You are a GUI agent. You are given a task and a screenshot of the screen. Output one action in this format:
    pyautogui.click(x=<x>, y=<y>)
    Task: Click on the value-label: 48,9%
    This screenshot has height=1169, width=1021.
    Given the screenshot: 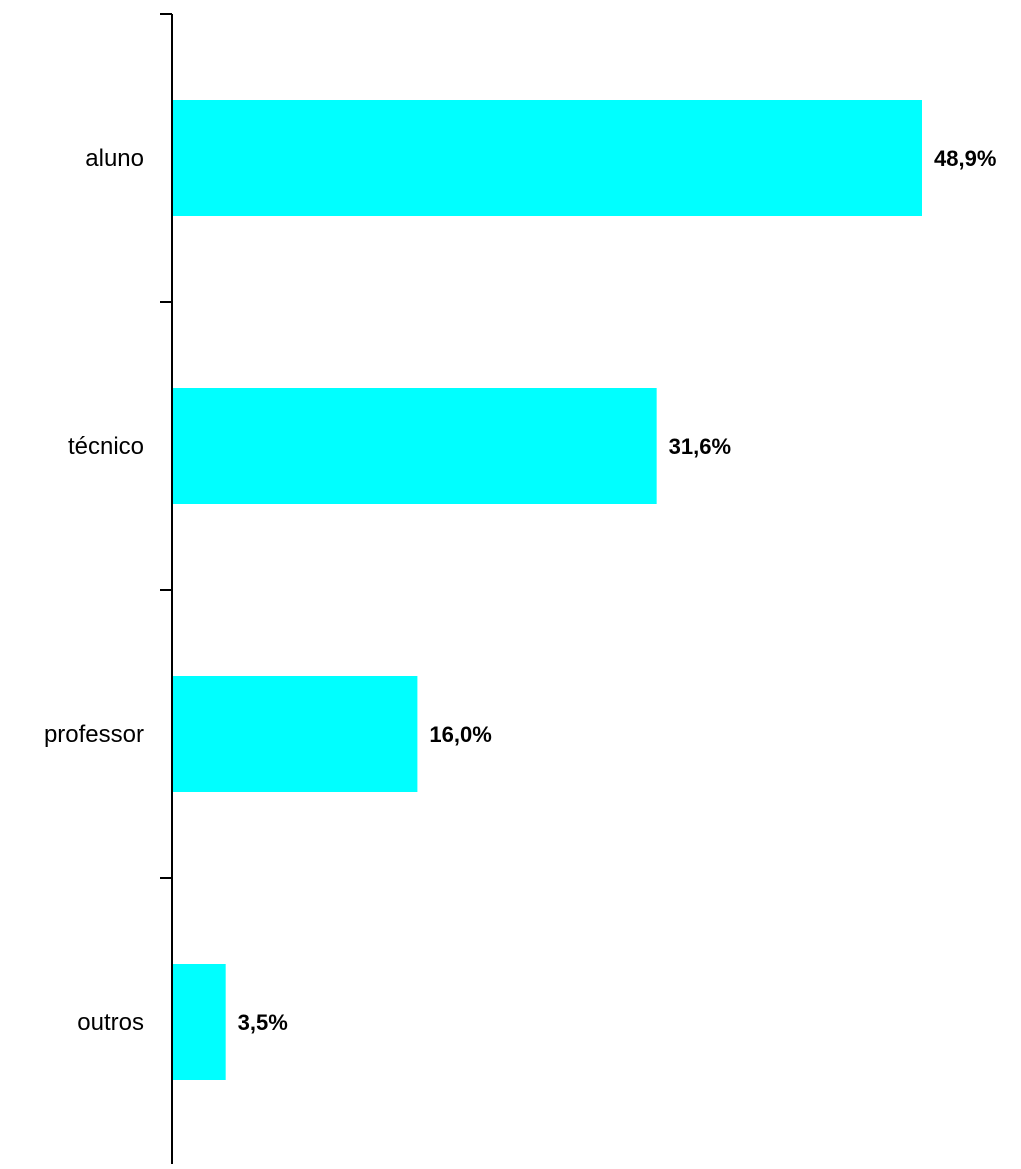 What is the action you would take?
    pyautogui.click(x=965, y=158)
    